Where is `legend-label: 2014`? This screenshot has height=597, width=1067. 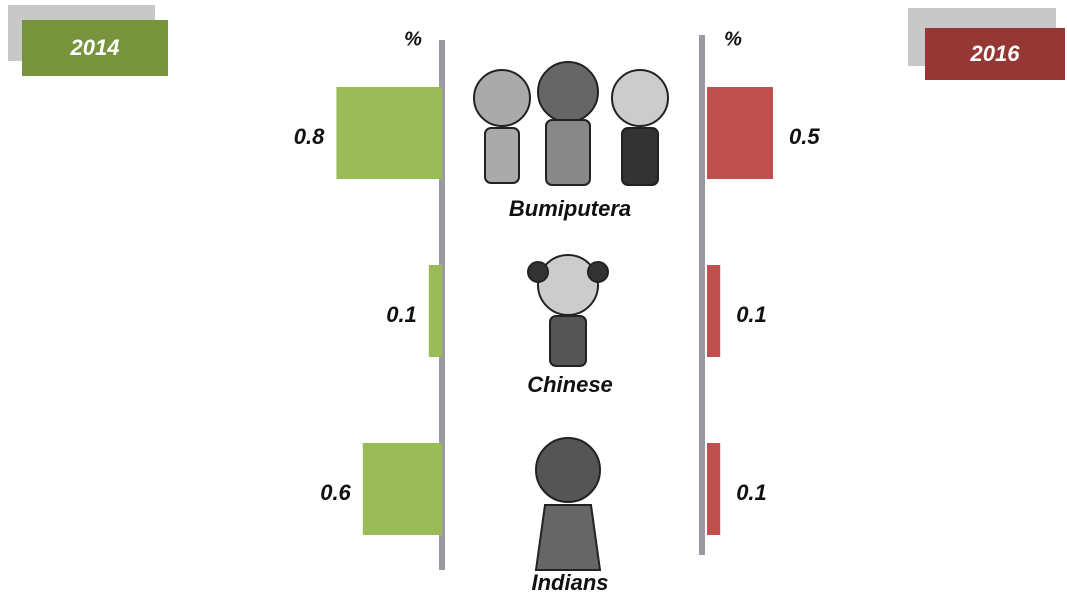
legend-label: 2014 is located at coordinates (95, 47).